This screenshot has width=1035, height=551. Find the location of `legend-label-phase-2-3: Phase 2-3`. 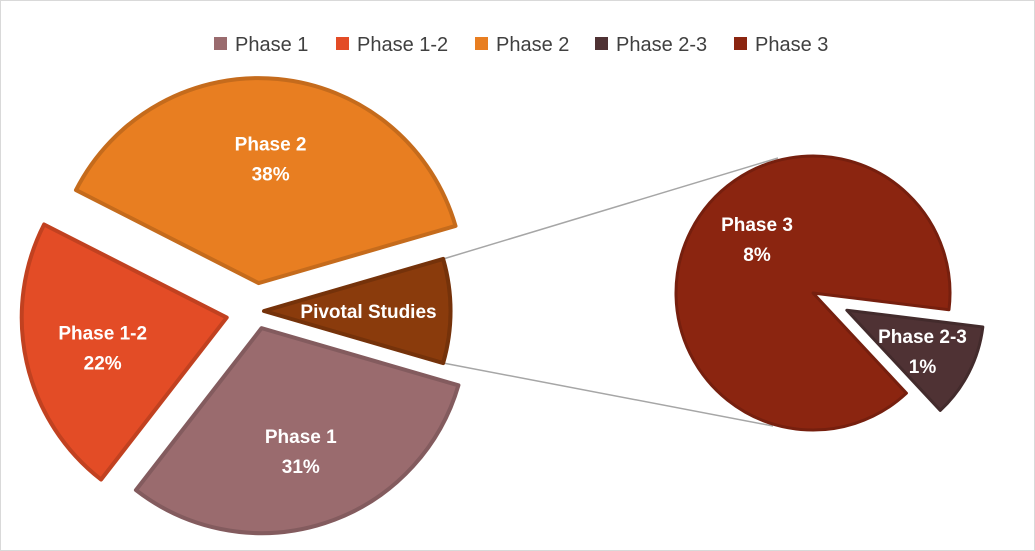

legend-label-phase-2-3: Phase 2-3 is located at coordinates (661, 45).